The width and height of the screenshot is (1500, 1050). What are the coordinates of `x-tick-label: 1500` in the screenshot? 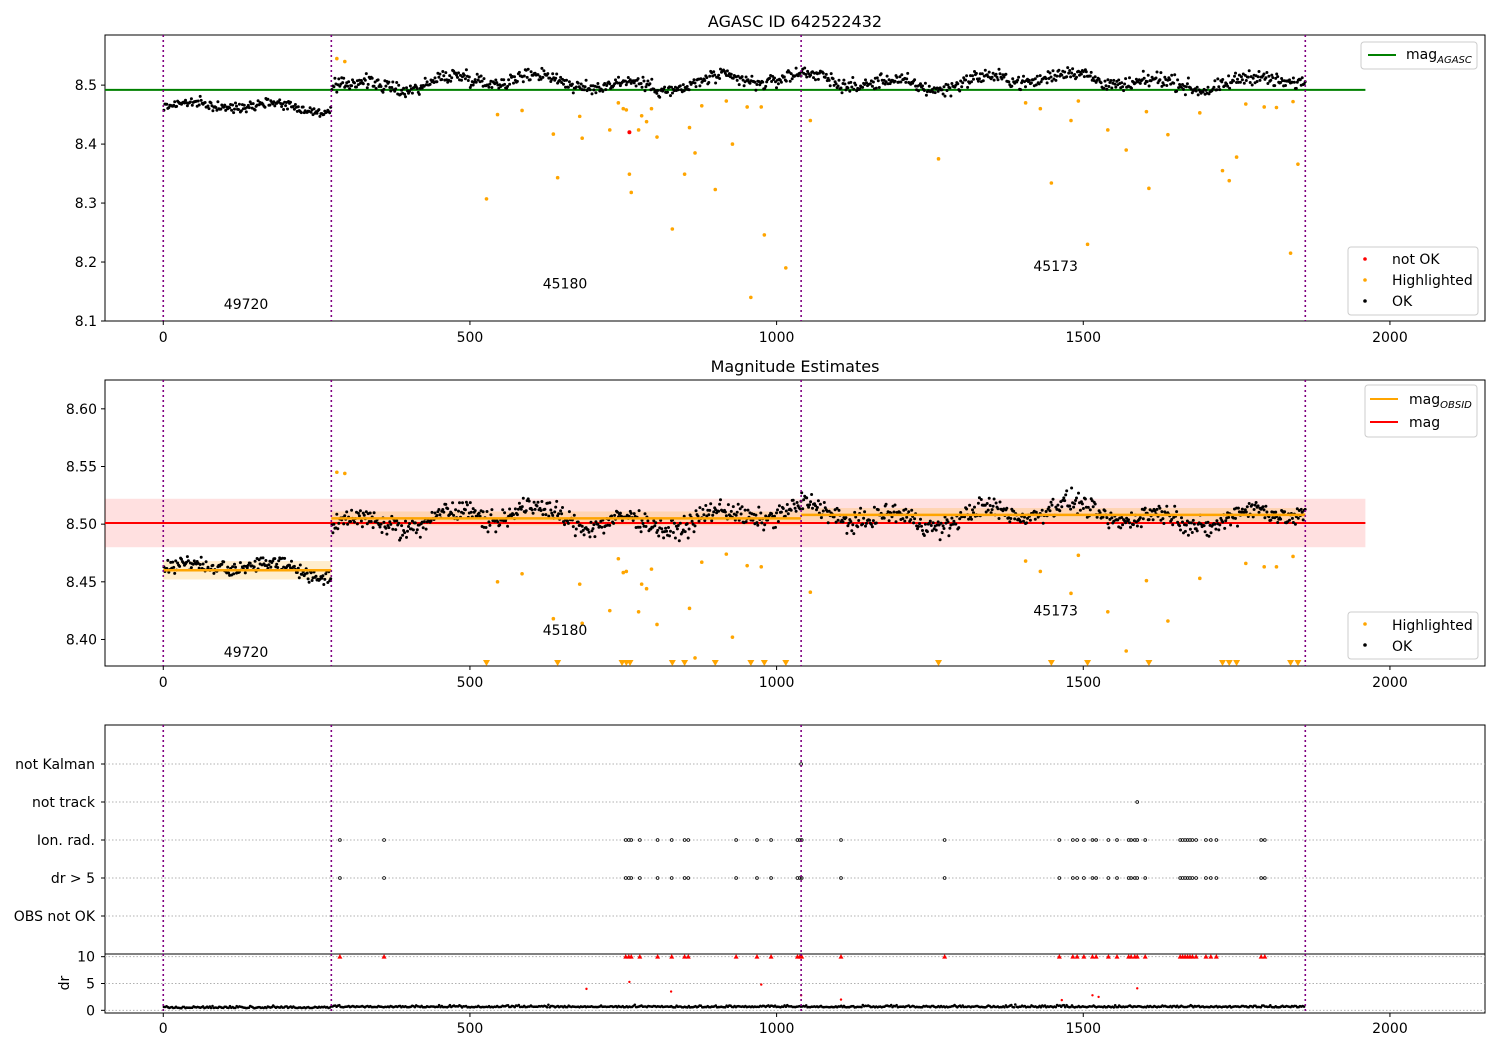 It's located at (1083, 338).